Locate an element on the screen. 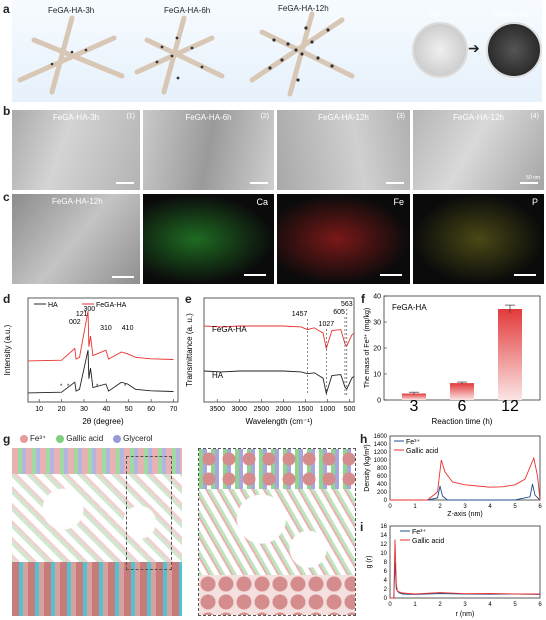 This screenshot has width=546, height=620. legend-label: HA is located at coordinates (53, 305).